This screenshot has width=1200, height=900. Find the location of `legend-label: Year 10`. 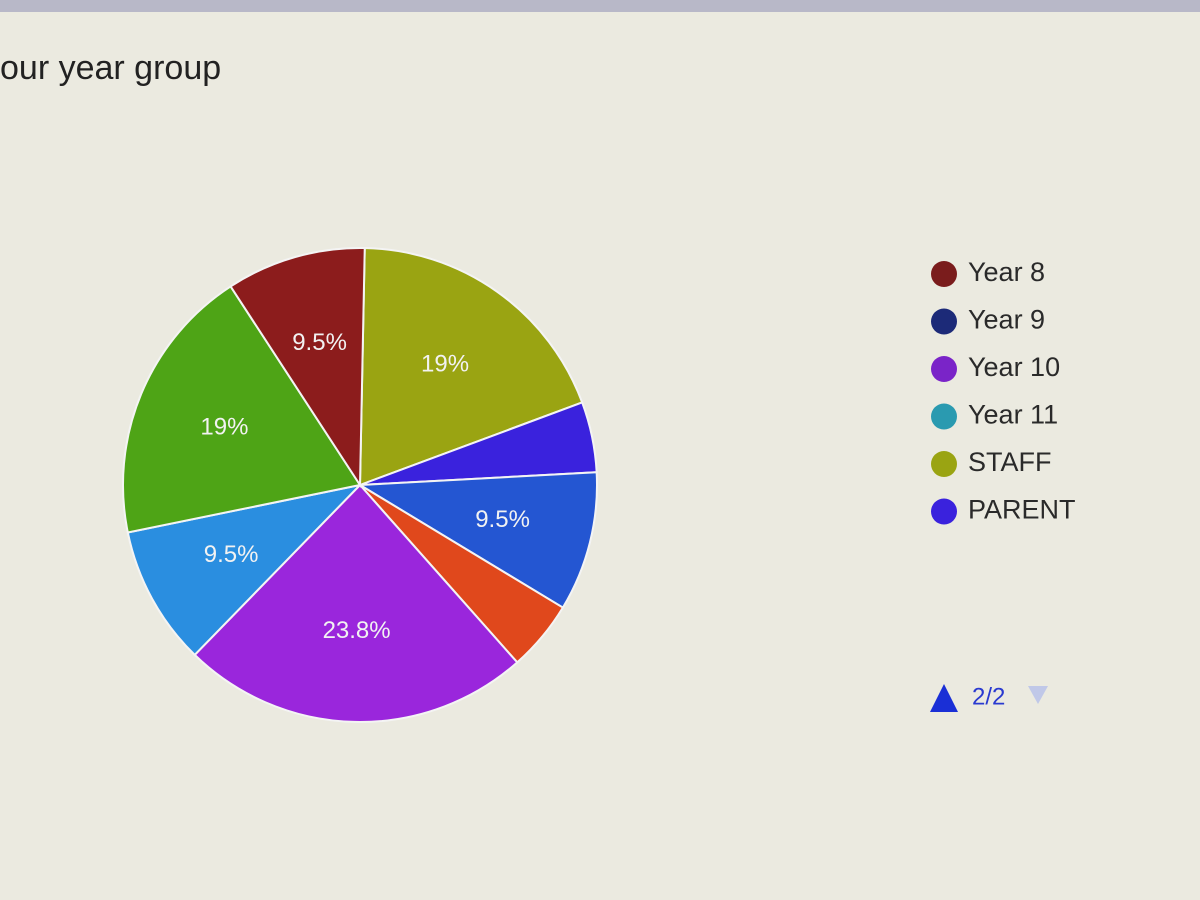

legend-label: Year 10 is located at coordinates (1014, 367).